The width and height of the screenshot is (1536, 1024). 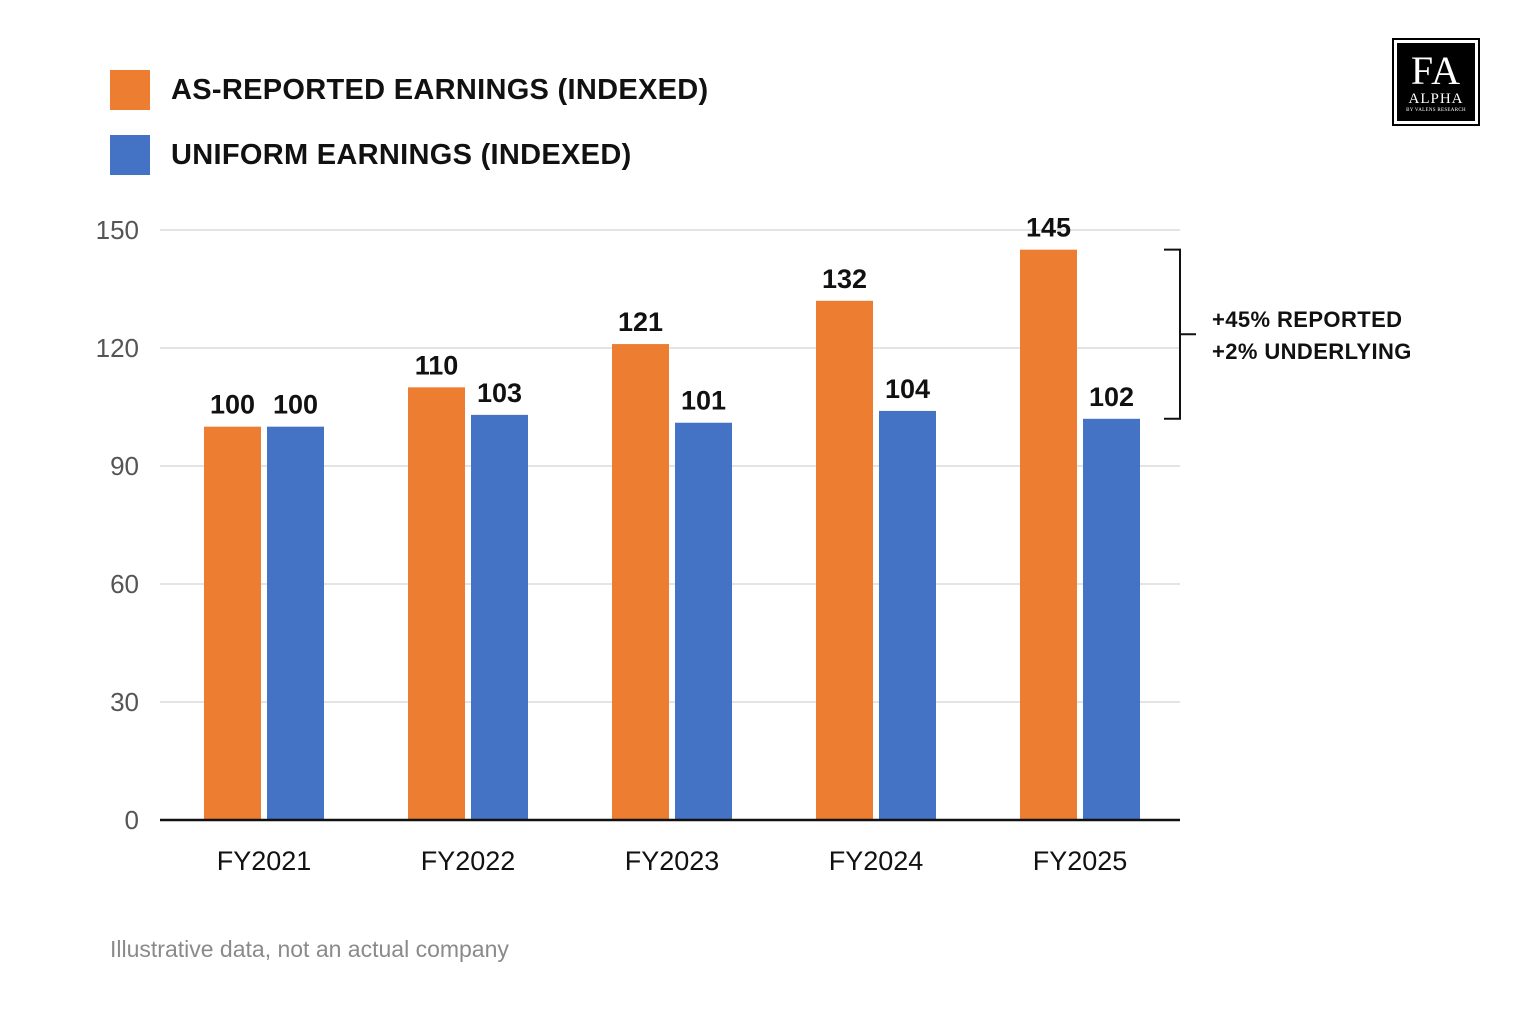 I want to click on x-tick-label: FY2023, so click(x=672, y=861).